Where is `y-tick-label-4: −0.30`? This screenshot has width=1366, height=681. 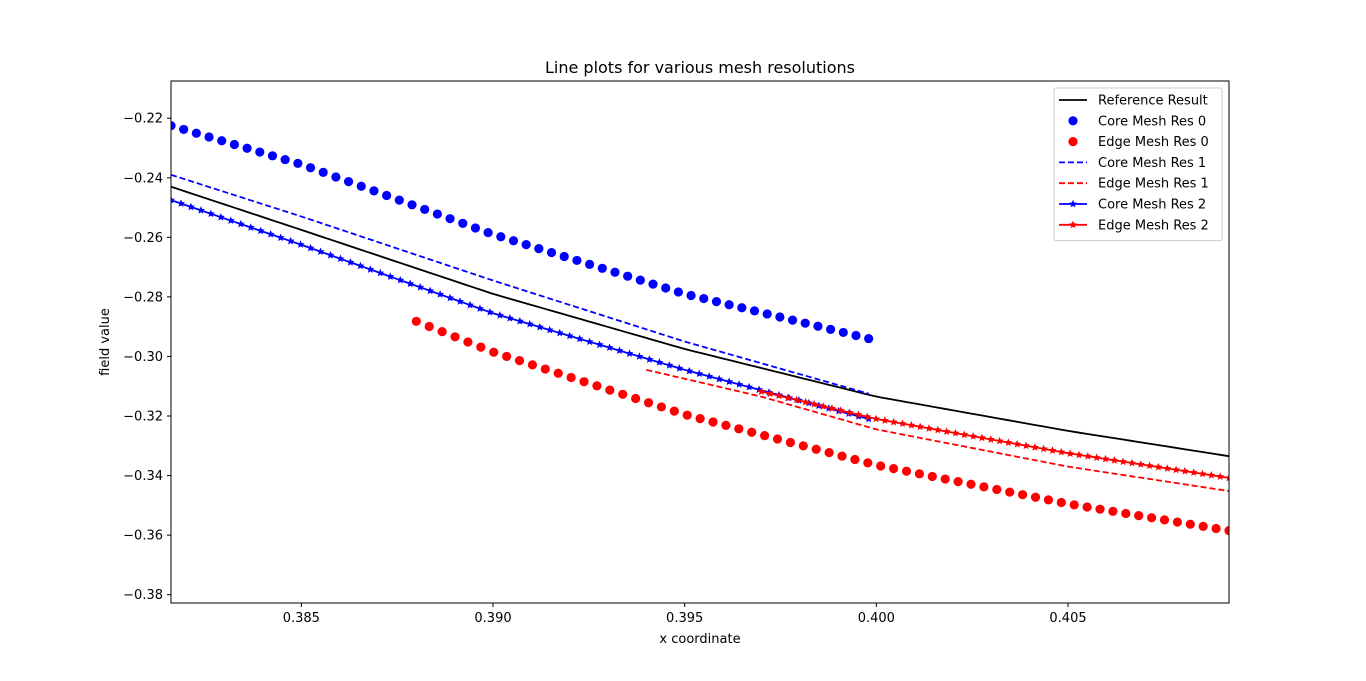
y-tick-label-4: −0.30 is located at coordinates (143, 357).